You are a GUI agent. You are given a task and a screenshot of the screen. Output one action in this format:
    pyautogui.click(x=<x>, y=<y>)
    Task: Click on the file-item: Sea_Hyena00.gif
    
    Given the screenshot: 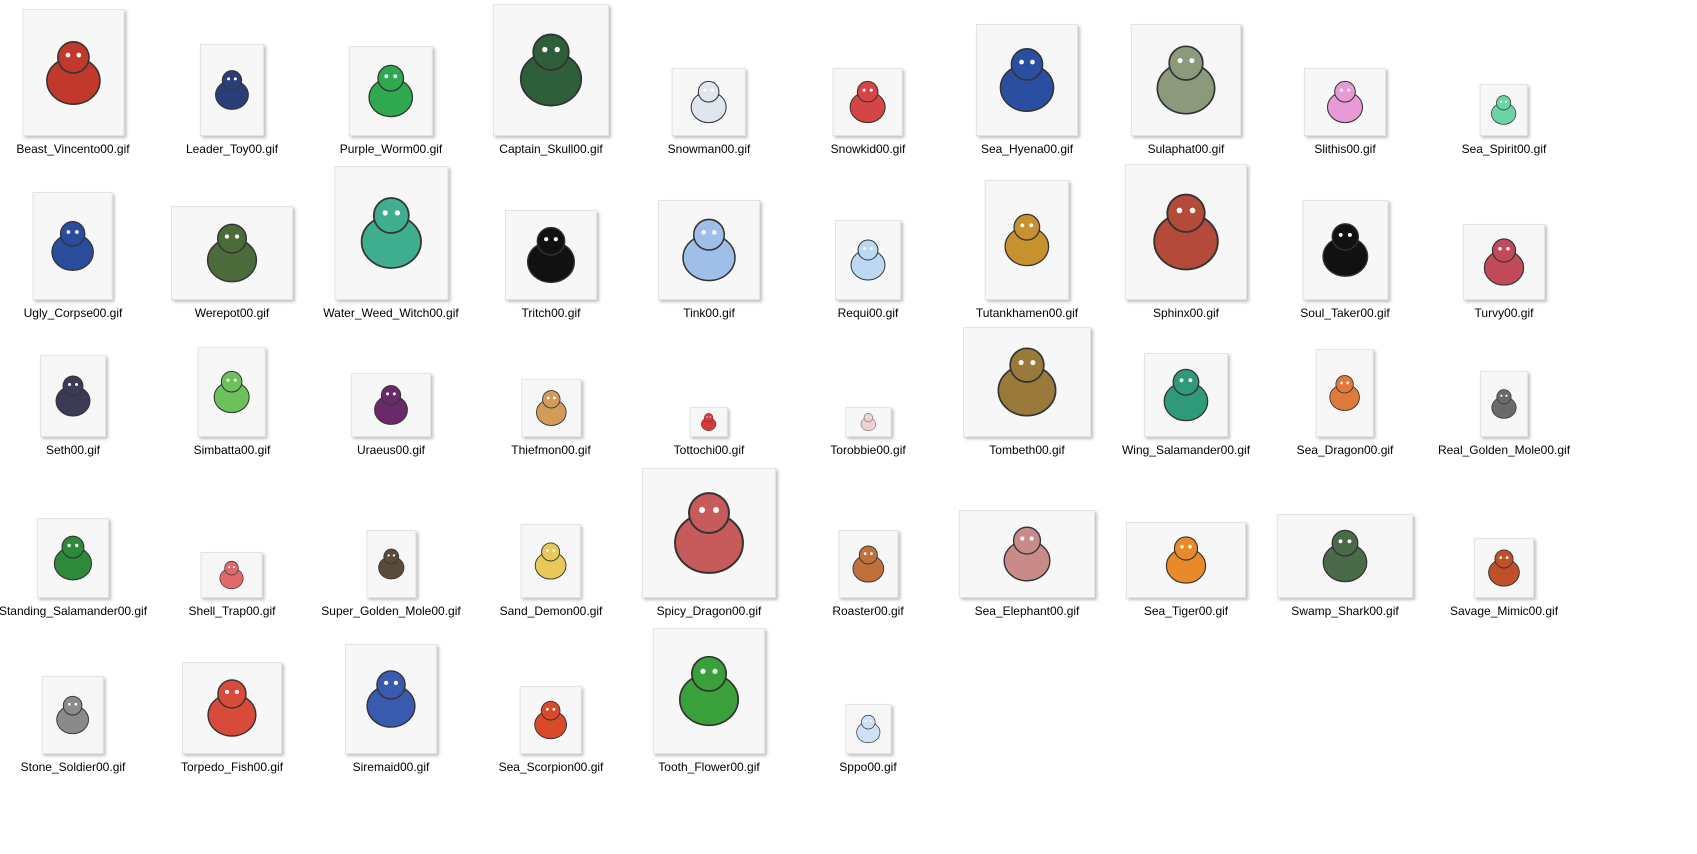 What is the action you would take?
    pyautogui.click(x=1027, y=90)
    